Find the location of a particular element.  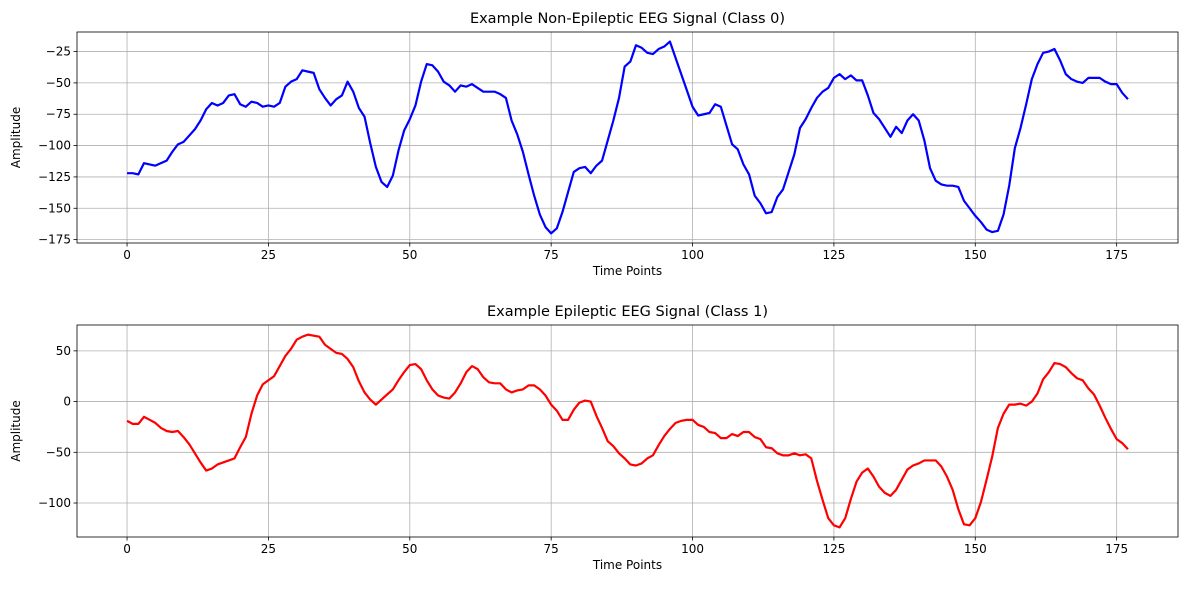

y-tick-label: 50 is located at coordinates (63, 351).